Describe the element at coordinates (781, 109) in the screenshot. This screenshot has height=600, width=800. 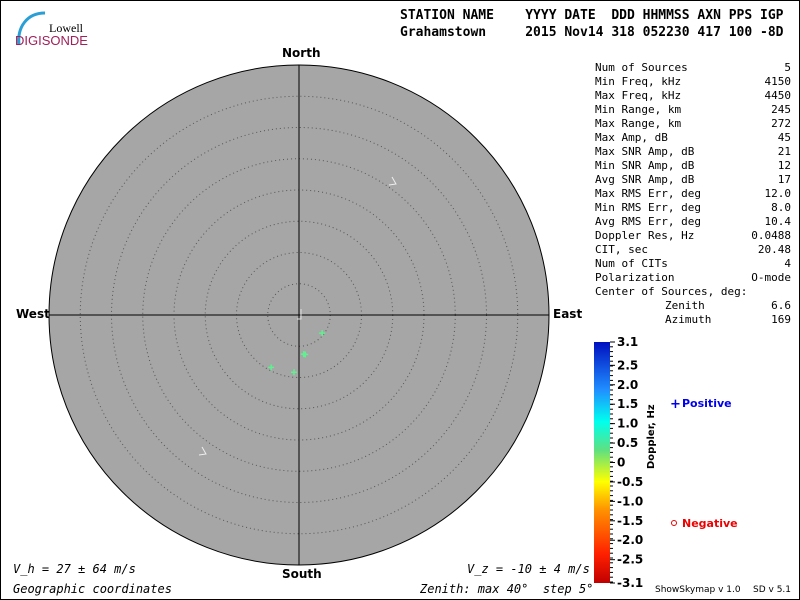
I see `stat-value: 245` at that location.